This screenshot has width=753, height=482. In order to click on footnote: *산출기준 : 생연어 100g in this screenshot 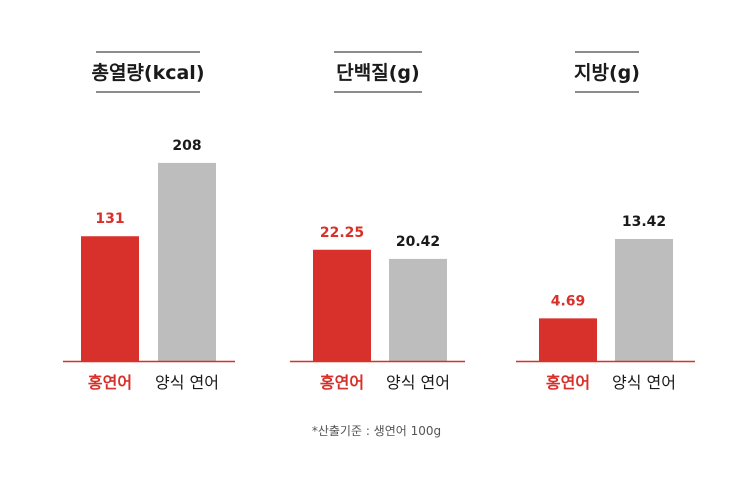, I will do `click(376, 431)`.